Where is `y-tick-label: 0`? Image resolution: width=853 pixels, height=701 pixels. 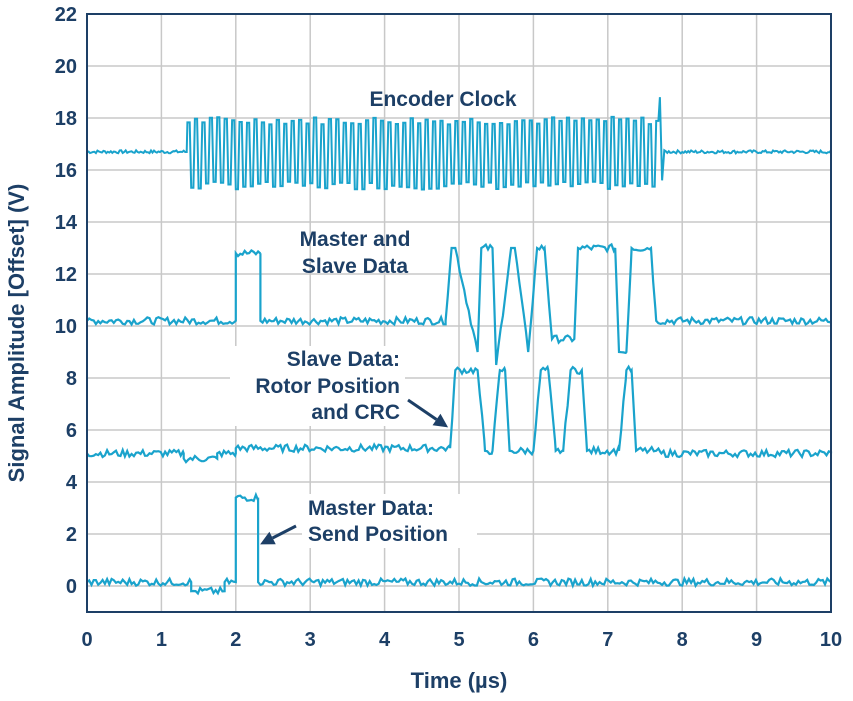 y-tick-label: 0 is located at coordinates (71, 587).